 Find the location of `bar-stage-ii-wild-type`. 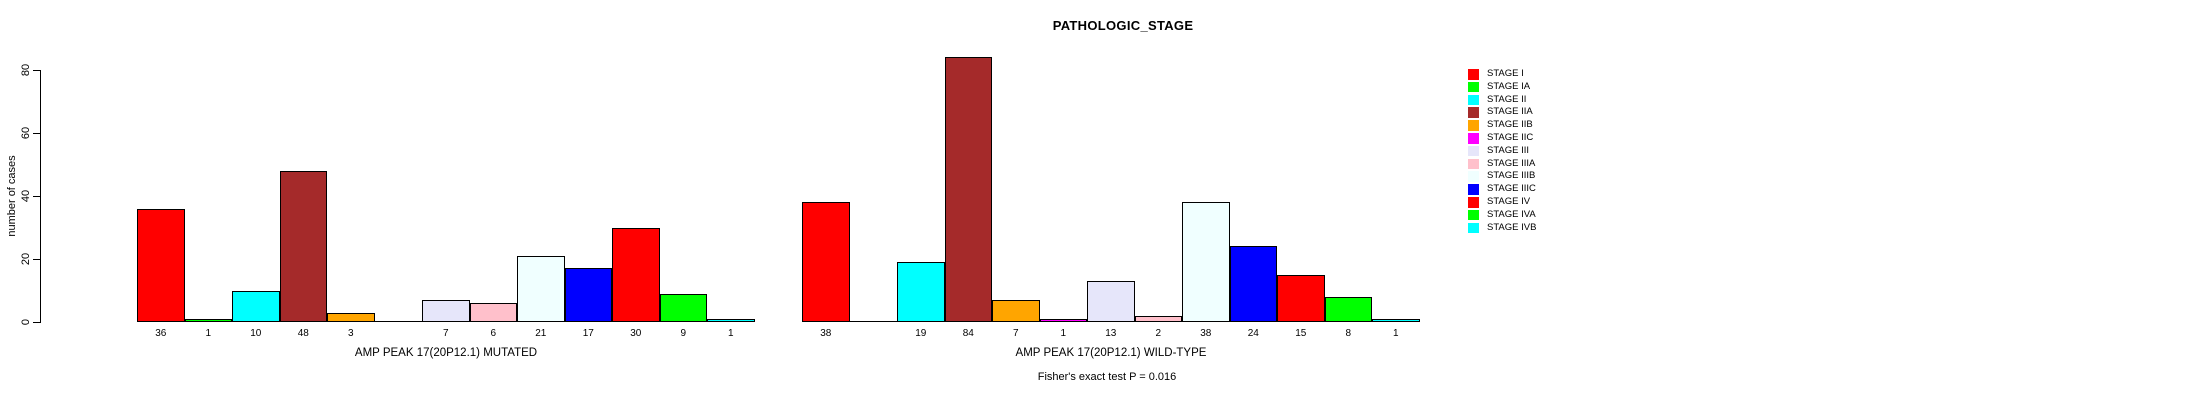

bar-stage-ii-wild-type is located at coordinates (921, 292).